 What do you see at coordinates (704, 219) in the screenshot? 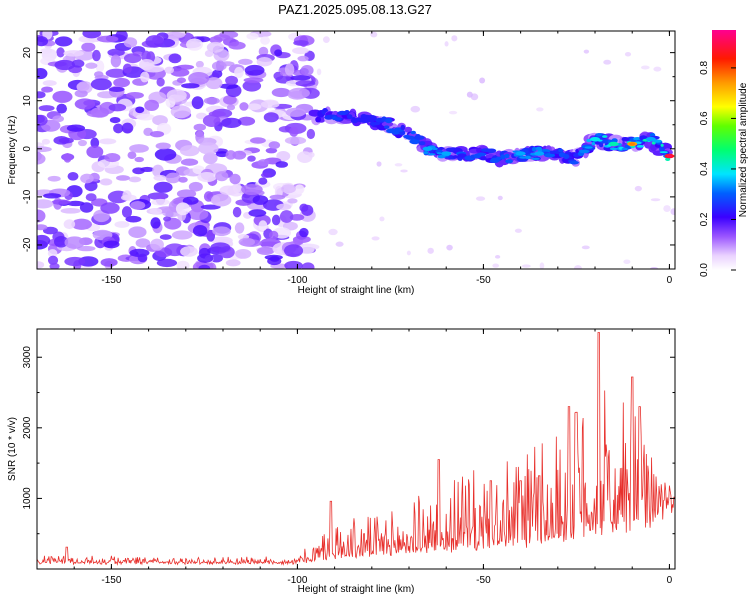
I see `colorbar-tick-label: 0.2` at bounding box center [704, 219].